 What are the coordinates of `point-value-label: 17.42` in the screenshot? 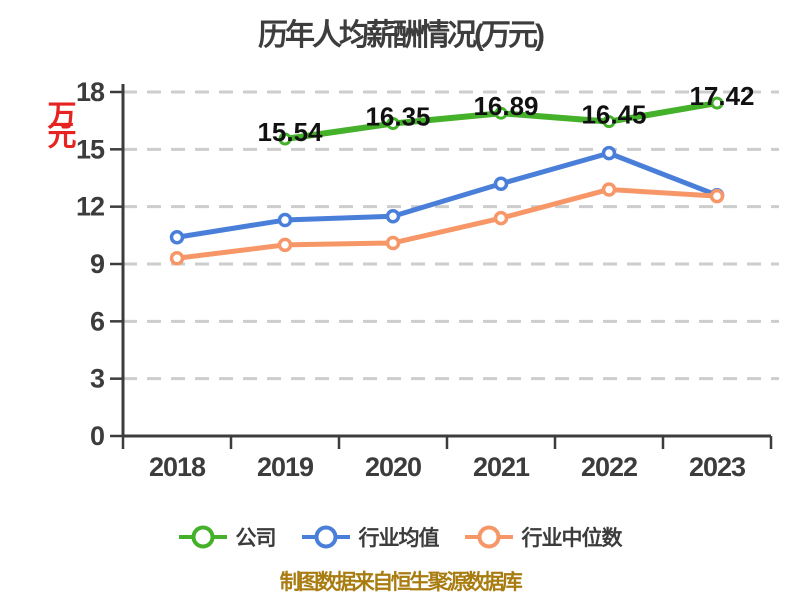 It's located at (721, 96).